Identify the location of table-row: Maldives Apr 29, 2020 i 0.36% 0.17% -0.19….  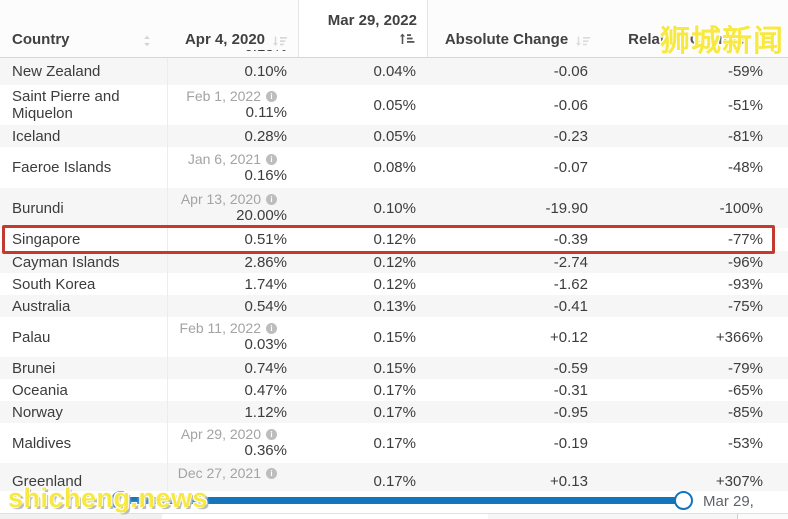
(394, 443).